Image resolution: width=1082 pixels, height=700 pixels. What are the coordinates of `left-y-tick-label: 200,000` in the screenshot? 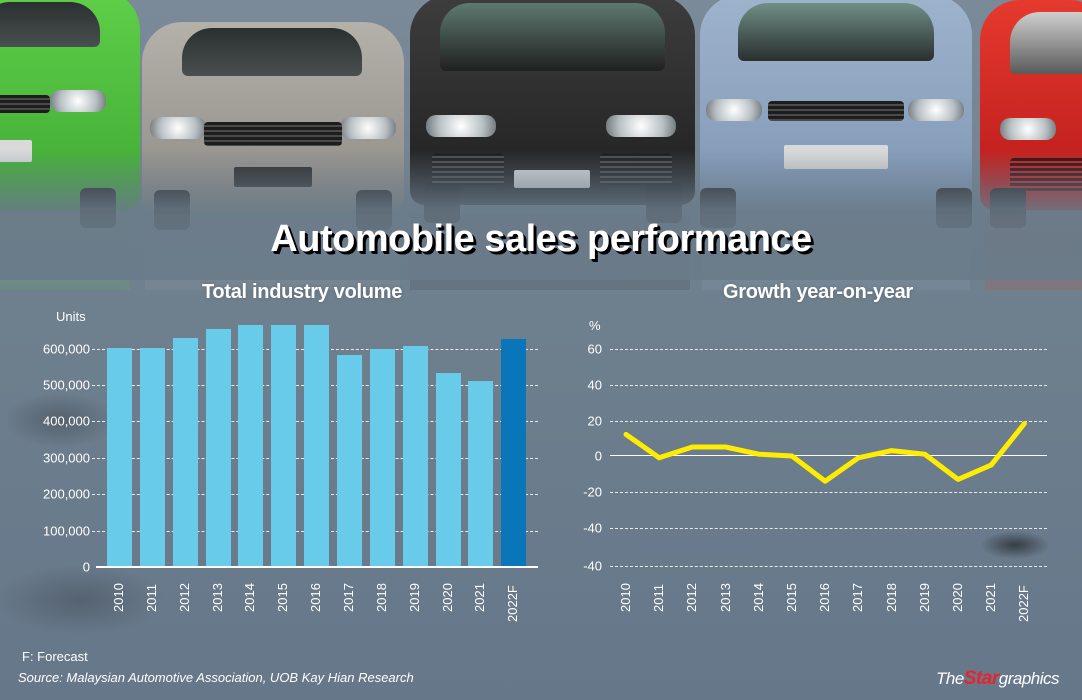 It's located at (66, 494).